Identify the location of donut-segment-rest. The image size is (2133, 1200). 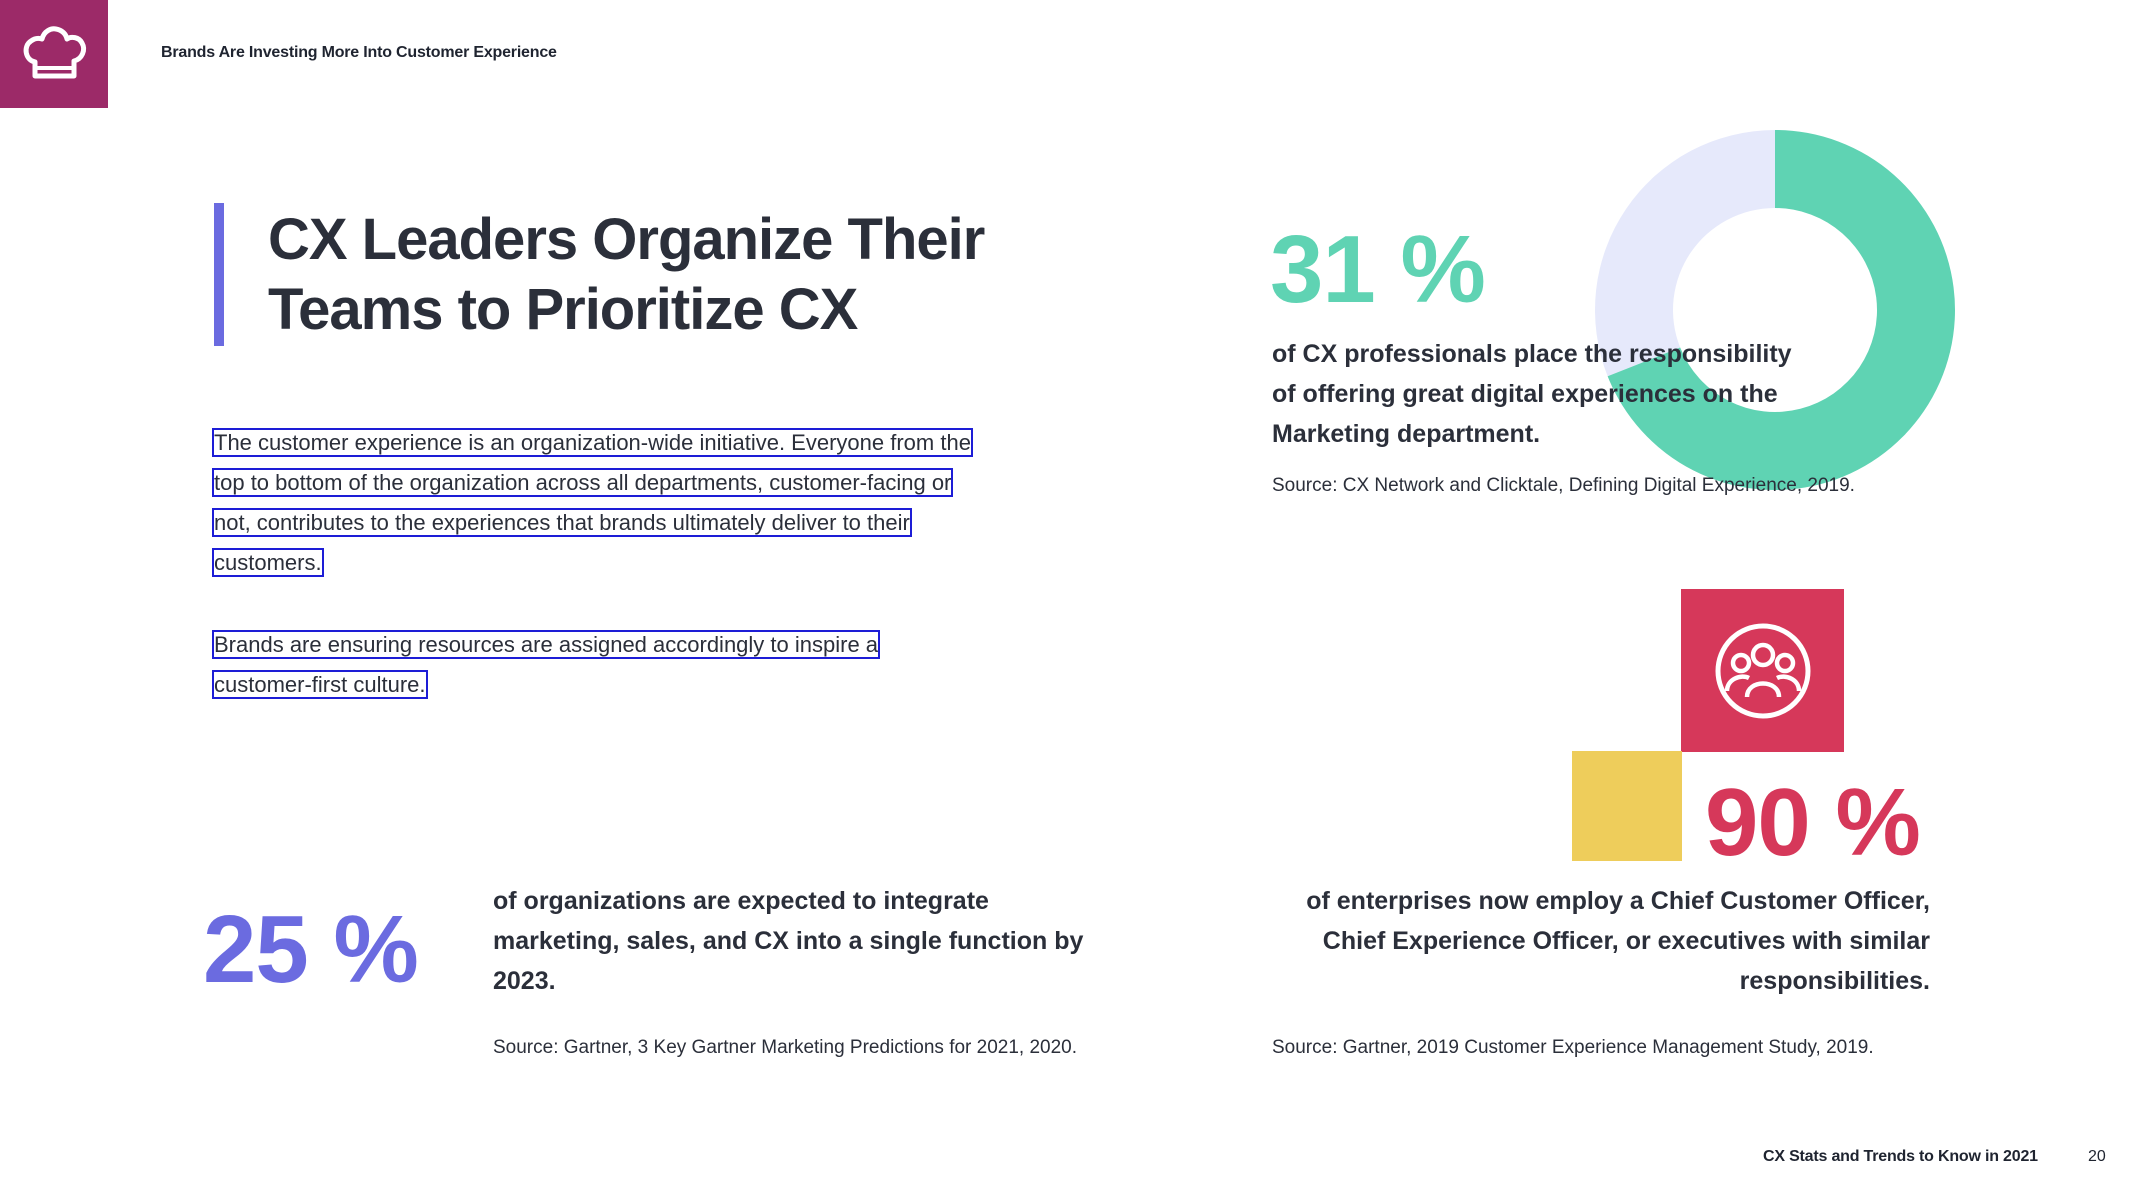
(1685, 253).